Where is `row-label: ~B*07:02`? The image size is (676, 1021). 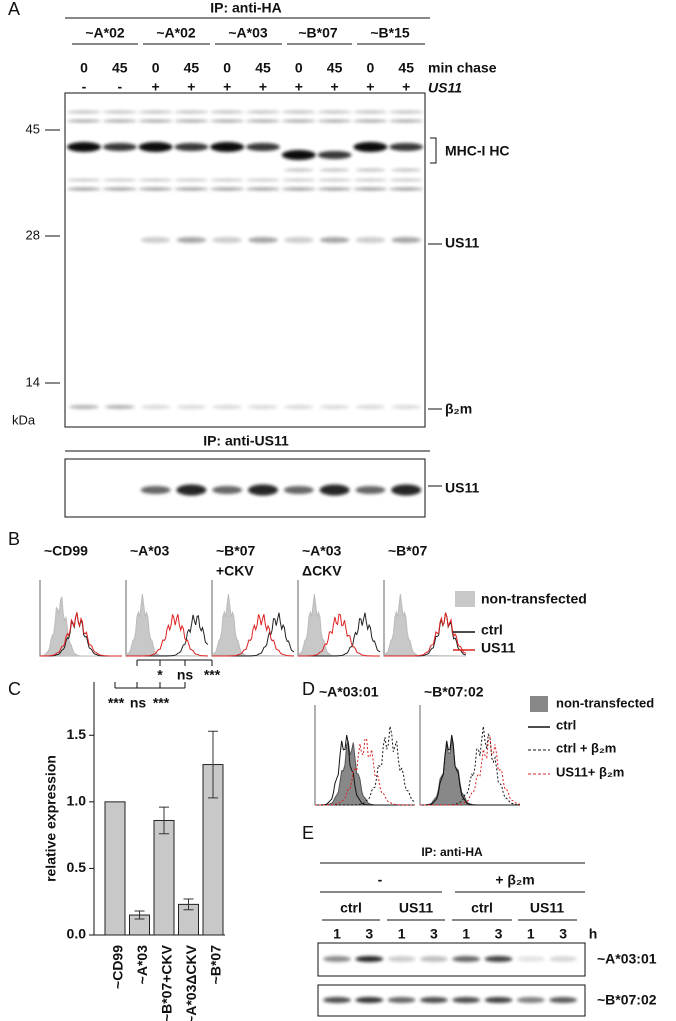 row-label: ~B*07:02 is located at coordinates (627, 1000).